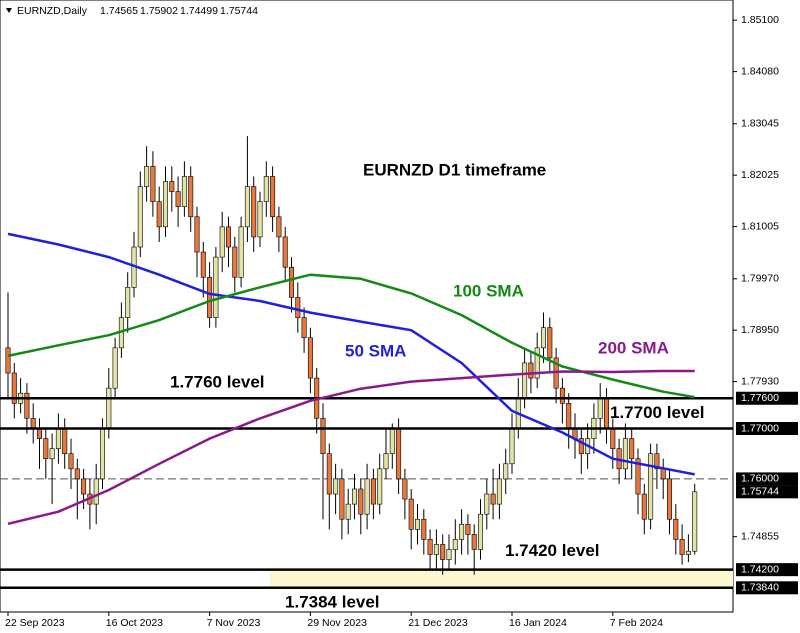 This screenshot has height=633, width=800. I want to click on level-label: 1.7700 level, so click(657, 412).